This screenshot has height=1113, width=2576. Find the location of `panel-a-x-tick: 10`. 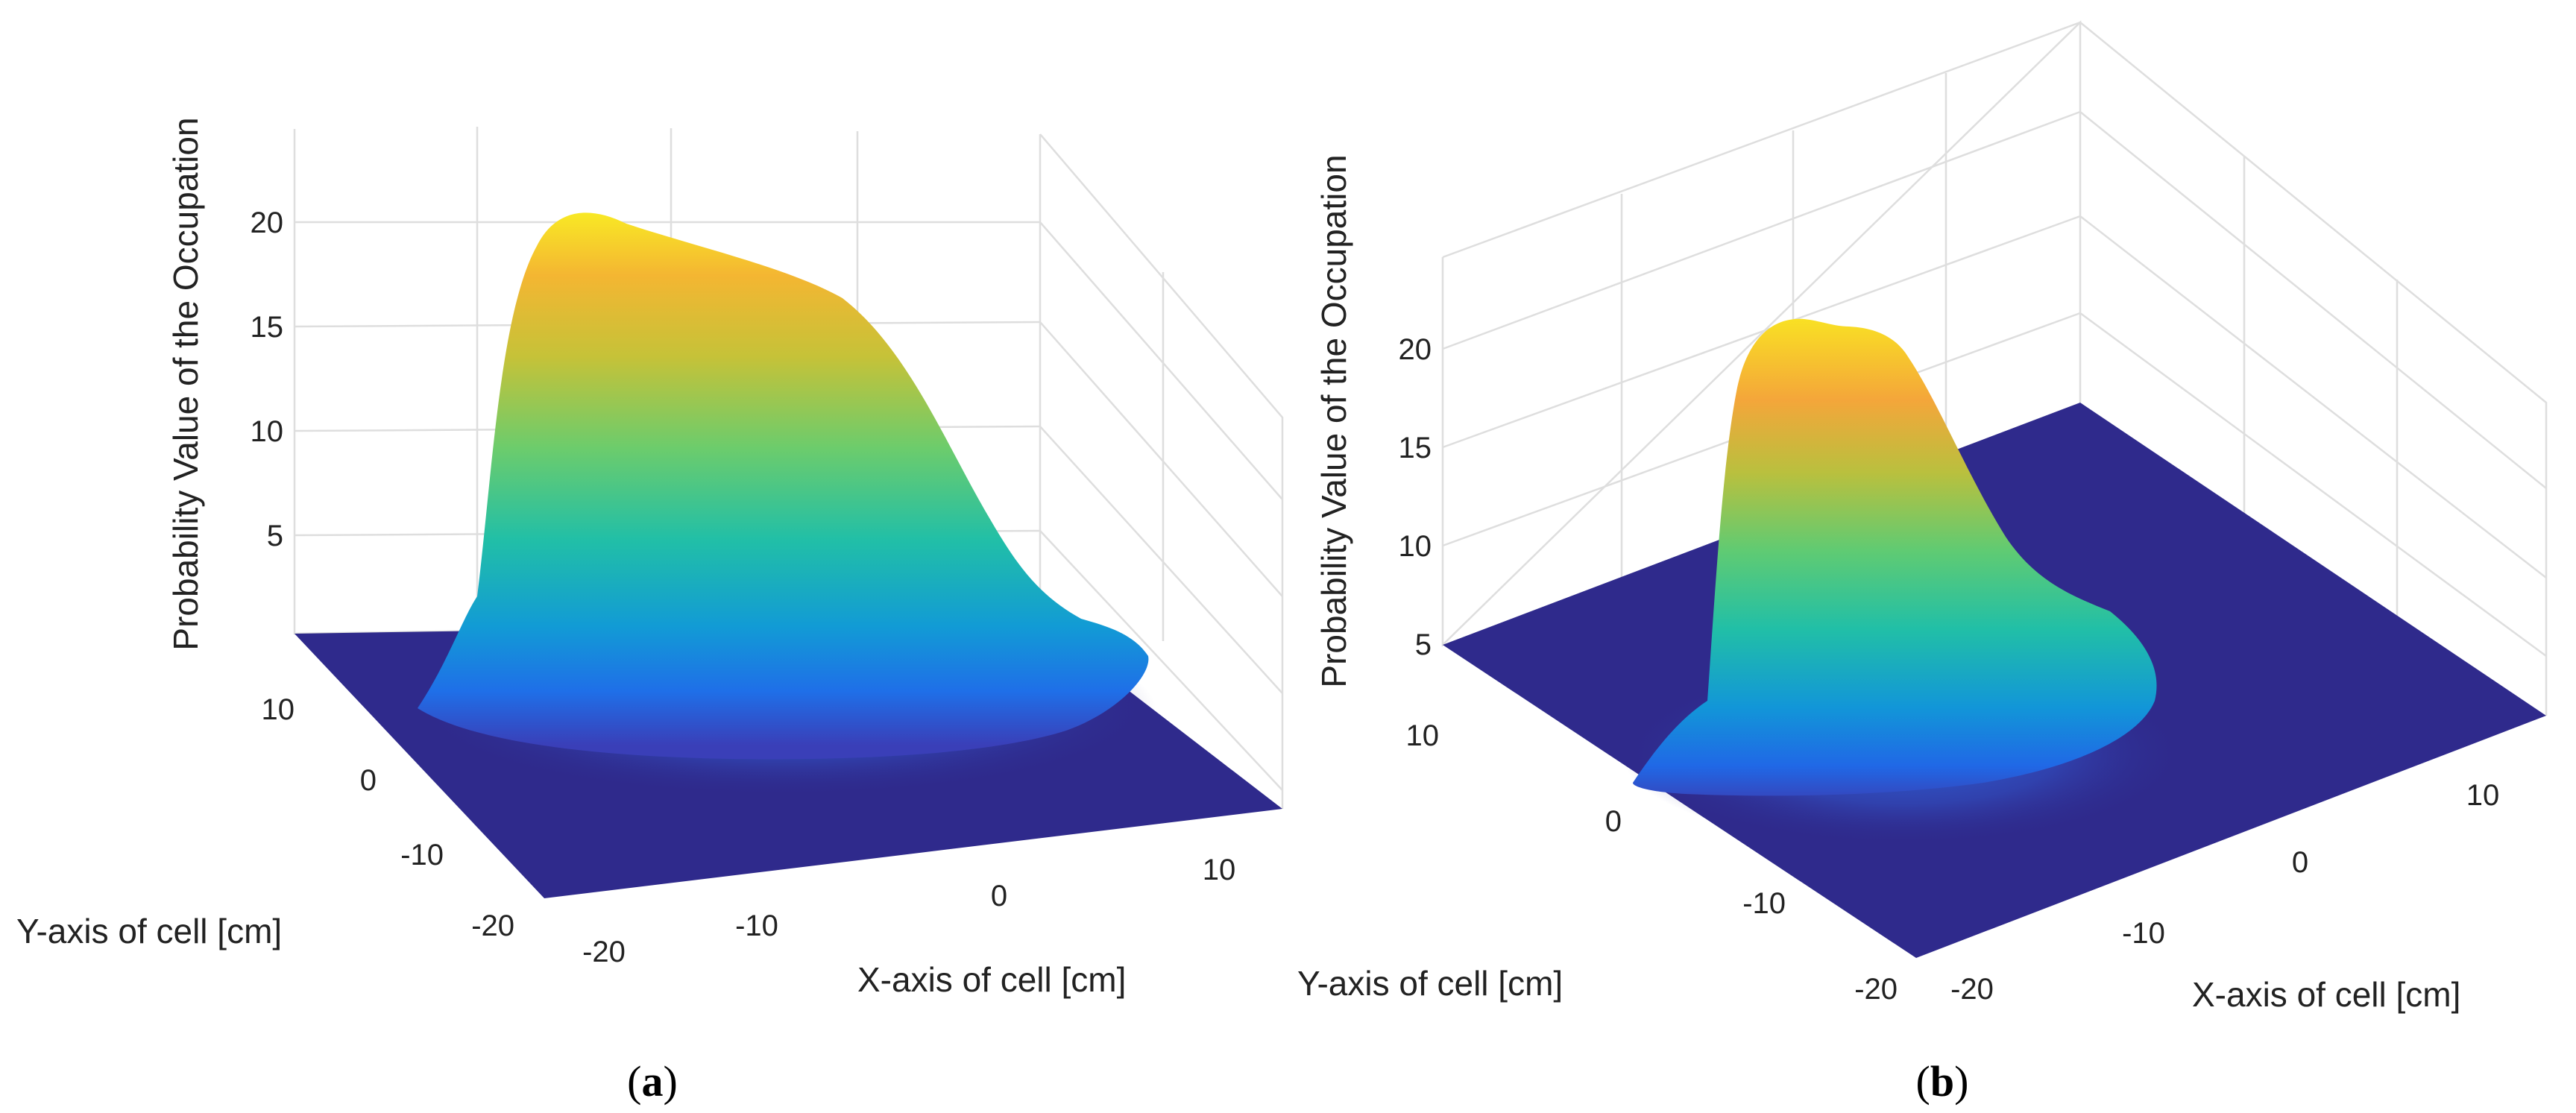

panel-a-x-tick: 10 is located at coordinates (1219, 870).